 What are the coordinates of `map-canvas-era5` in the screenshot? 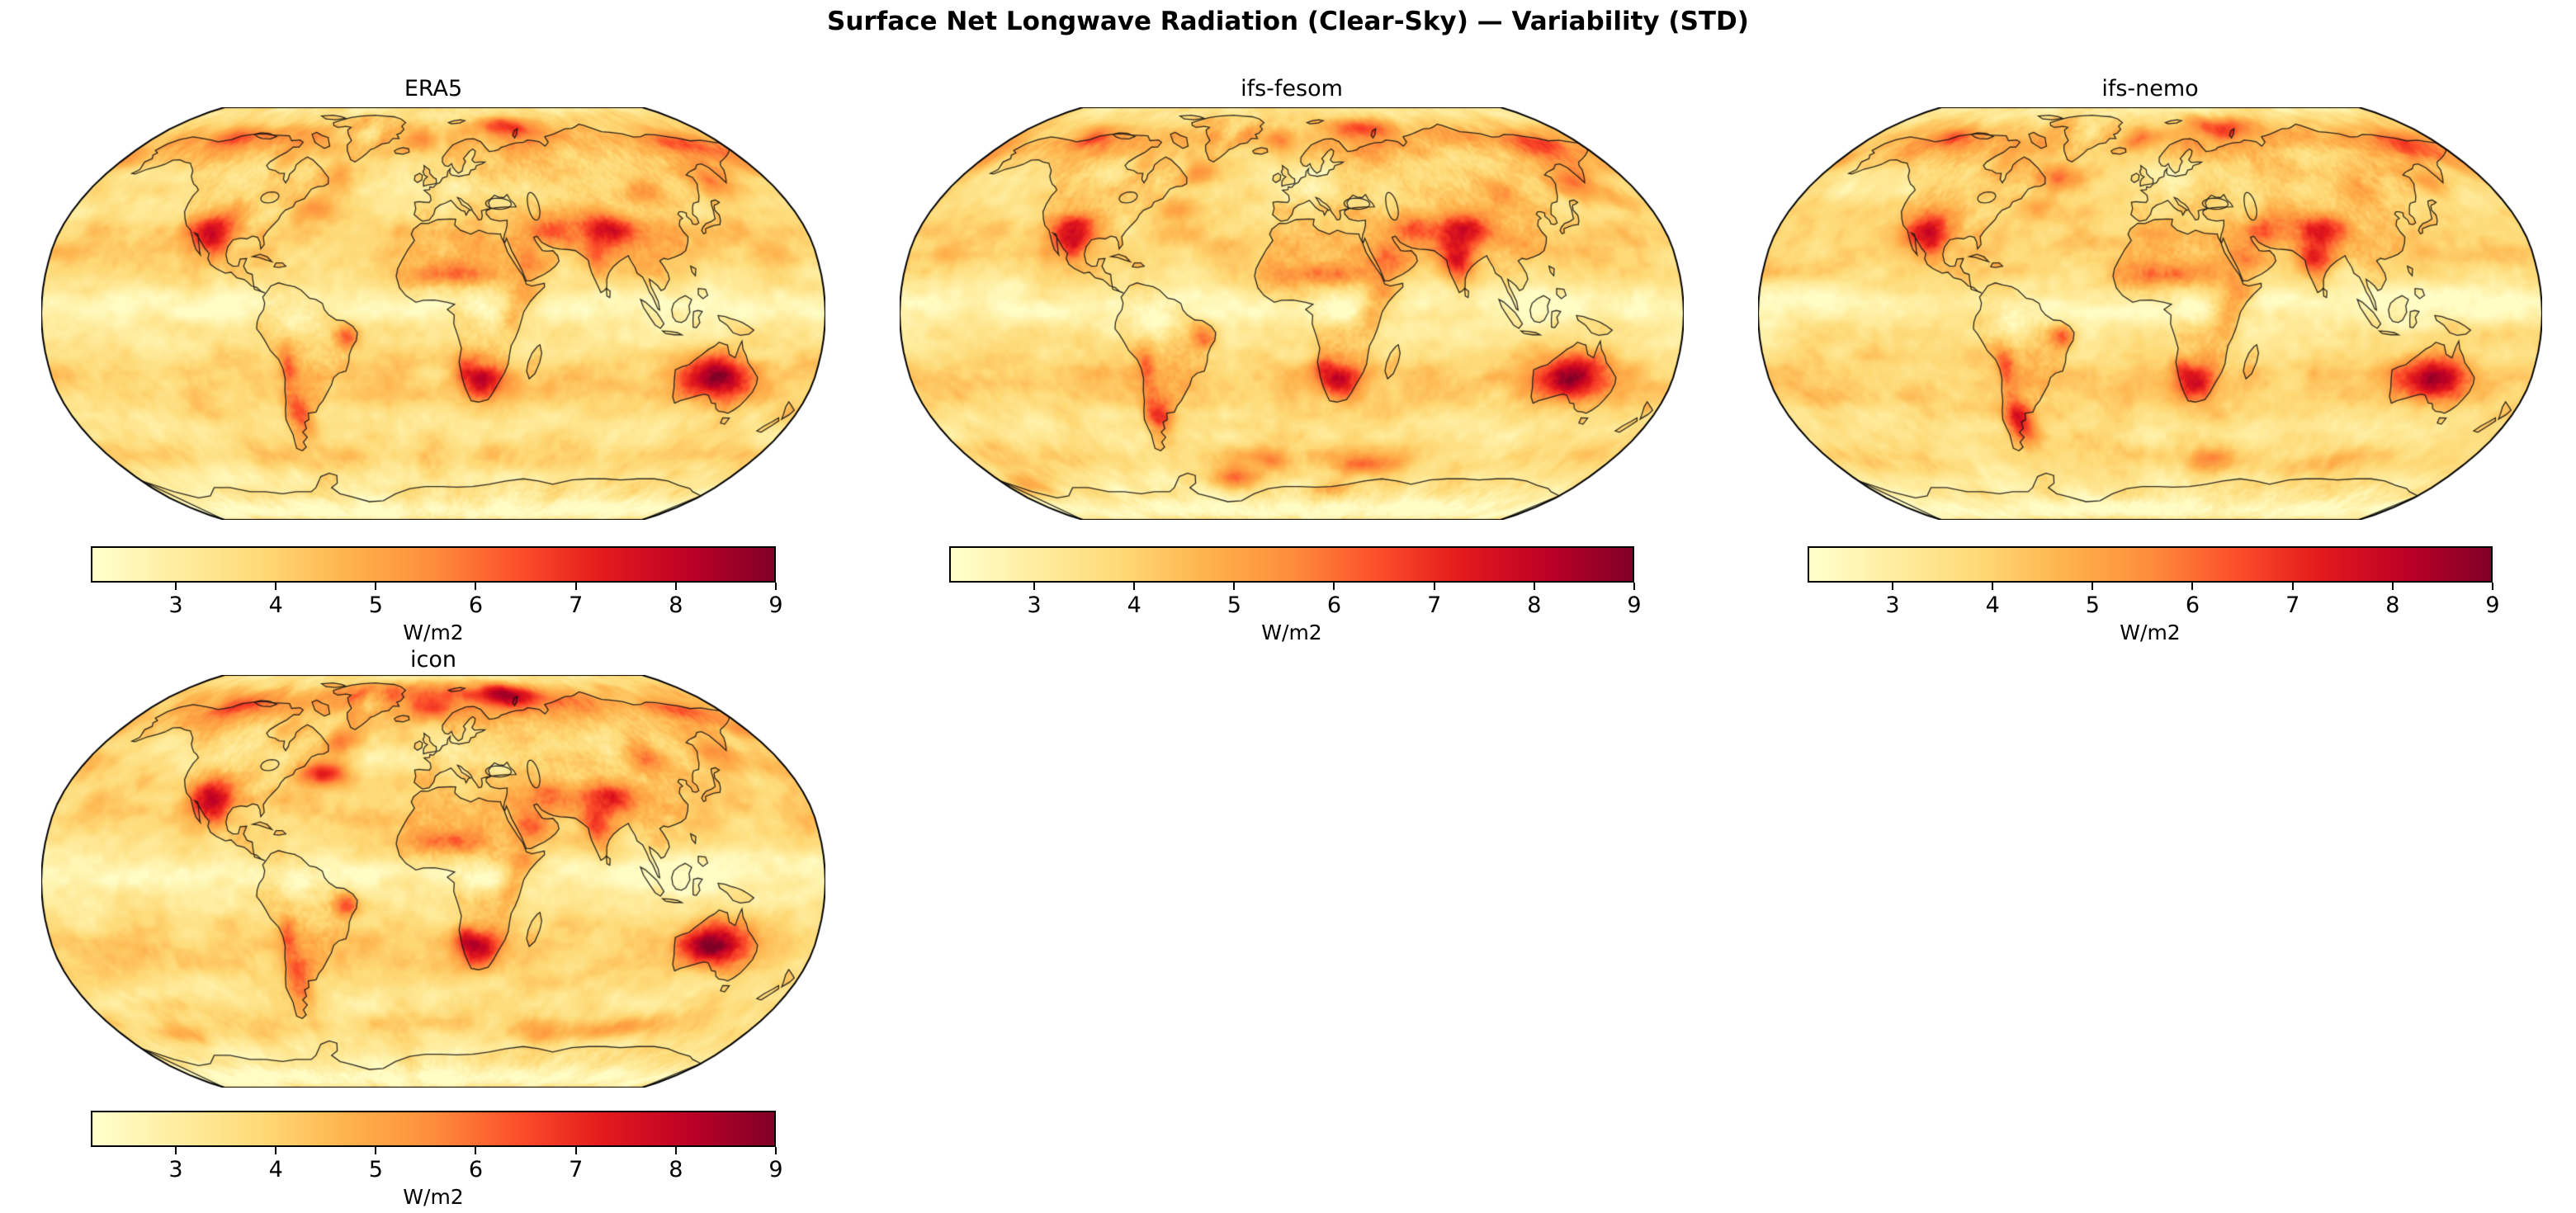 It's located at (433, 313).